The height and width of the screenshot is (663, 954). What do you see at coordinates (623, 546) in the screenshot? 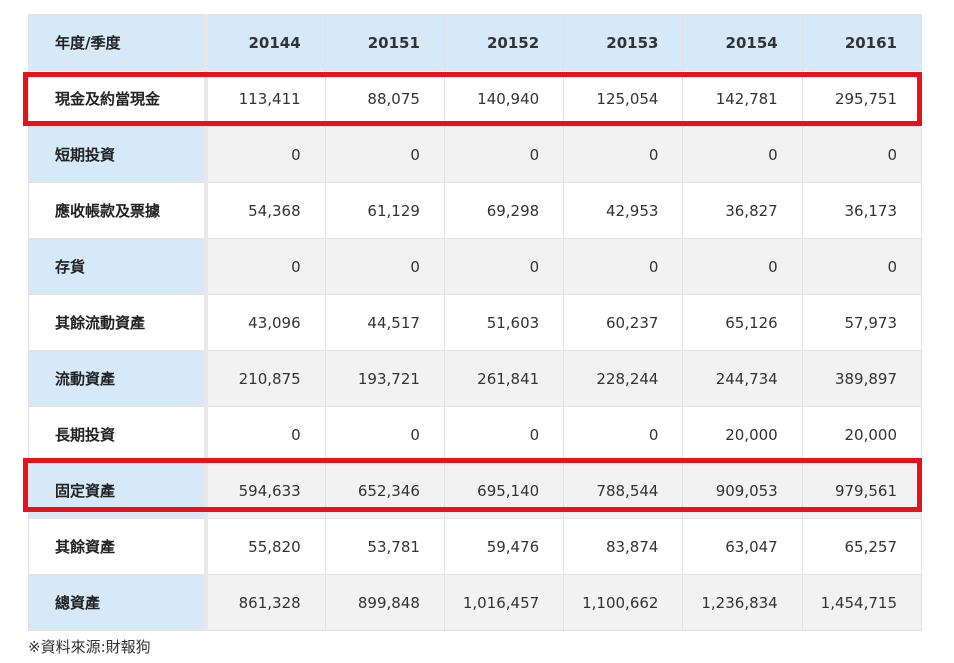
I see `table-cell: 83,874` at bounding box center [623, 546].